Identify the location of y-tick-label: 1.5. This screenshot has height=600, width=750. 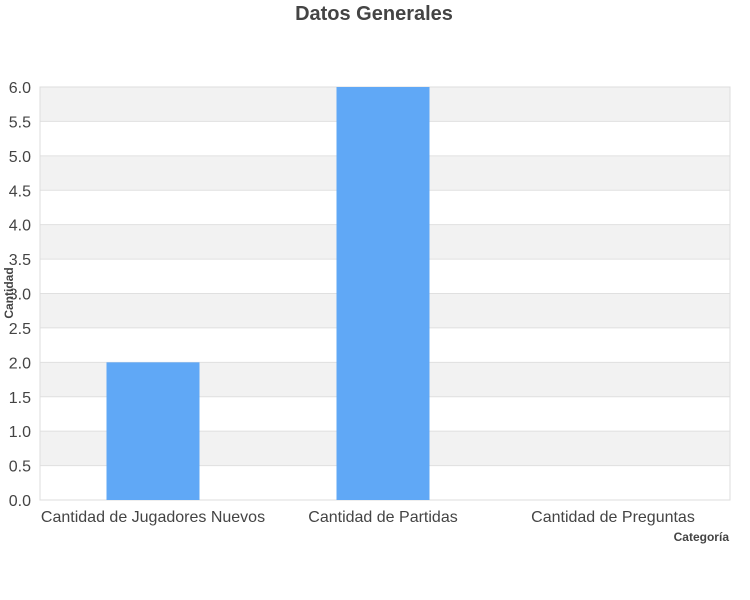
(20, 398).